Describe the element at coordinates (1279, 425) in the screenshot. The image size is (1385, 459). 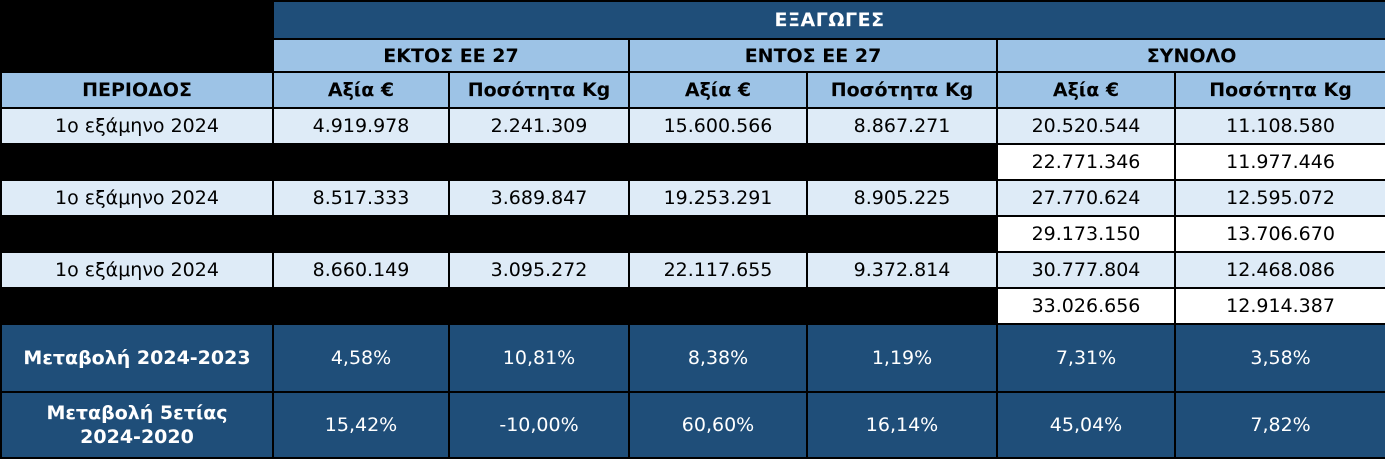
I see `change-cell: 7,82%` at that location.